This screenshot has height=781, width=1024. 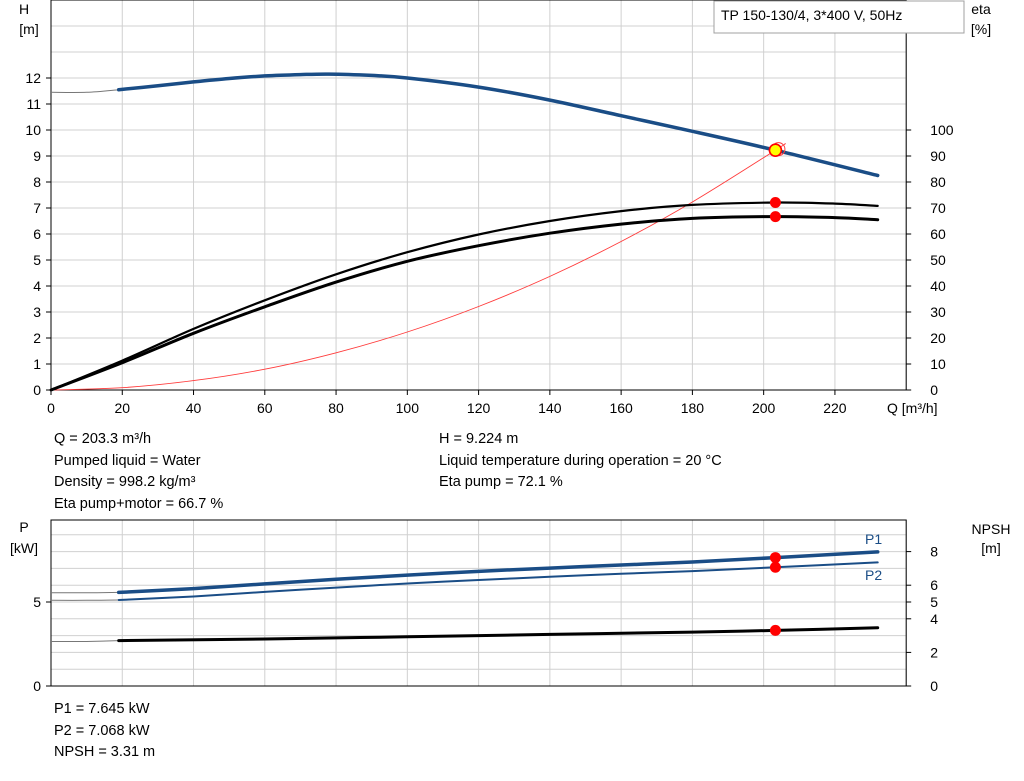 I want to click on lower-y-left-tick-label: 0, so click(x=37, y=686).